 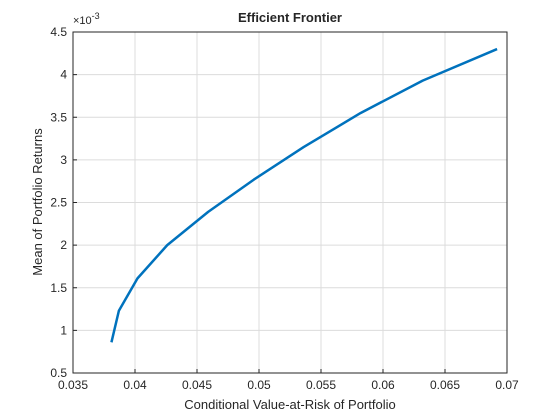 What do you see at coordinates (63, 245) in the screenshot?
I see `y-tick-label: 2` at bounding box center [63, 245].